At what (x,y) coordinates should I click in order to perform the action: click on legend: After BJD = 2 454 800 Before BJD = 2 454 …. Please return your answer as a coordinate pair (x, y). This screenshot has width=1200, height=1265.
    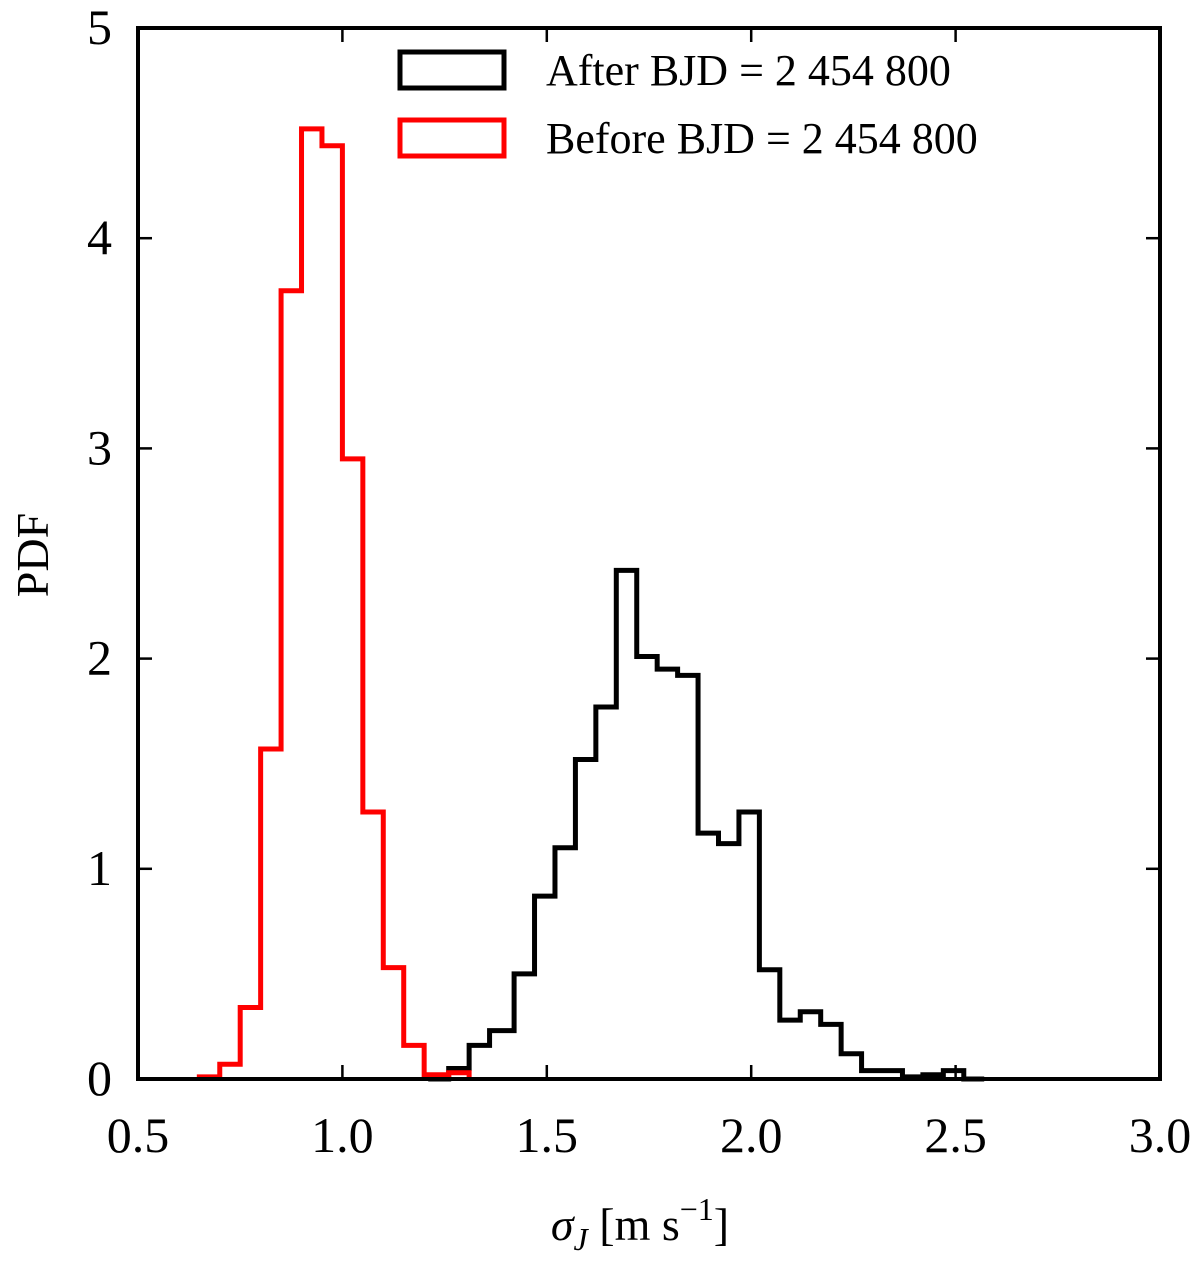
    Looking at the image, I should click on (687, 104).